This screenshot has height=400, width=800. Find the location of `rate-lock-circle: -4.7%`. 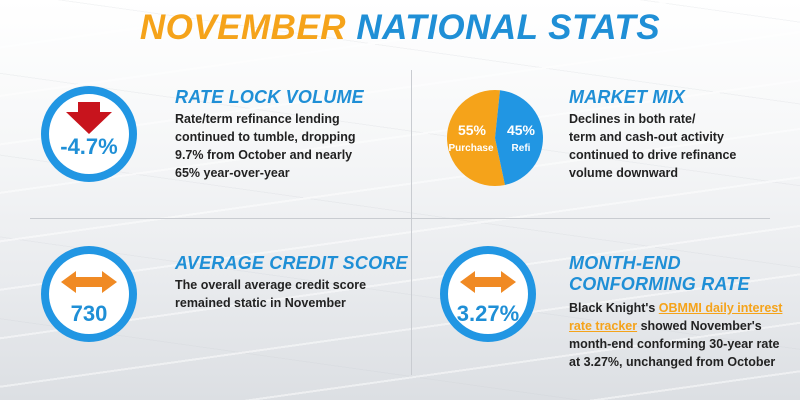

rate-lock-circle: -4.7% is located at coordinates (89, 134).